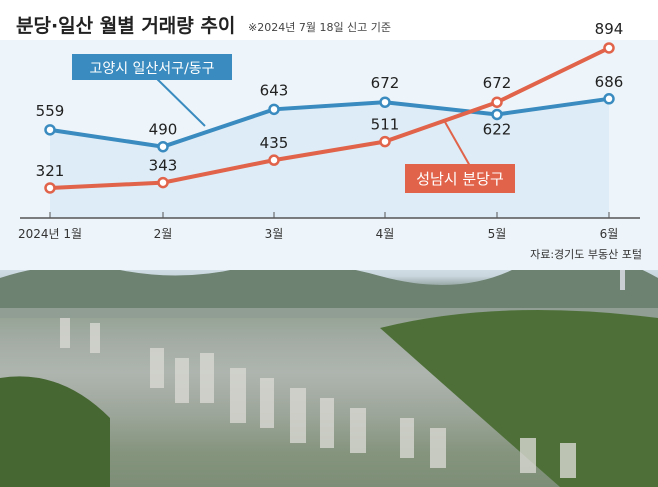  What do you see at coordinates (385, 125) in the screenshot?
I see `data-label: 511` at bounding box center [385, 125].